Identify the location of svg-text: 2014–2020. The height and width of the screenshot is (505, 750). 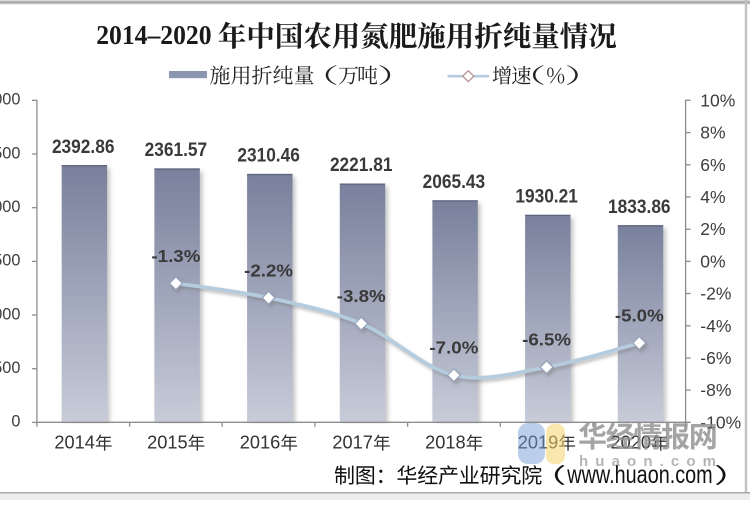
(153, 34).